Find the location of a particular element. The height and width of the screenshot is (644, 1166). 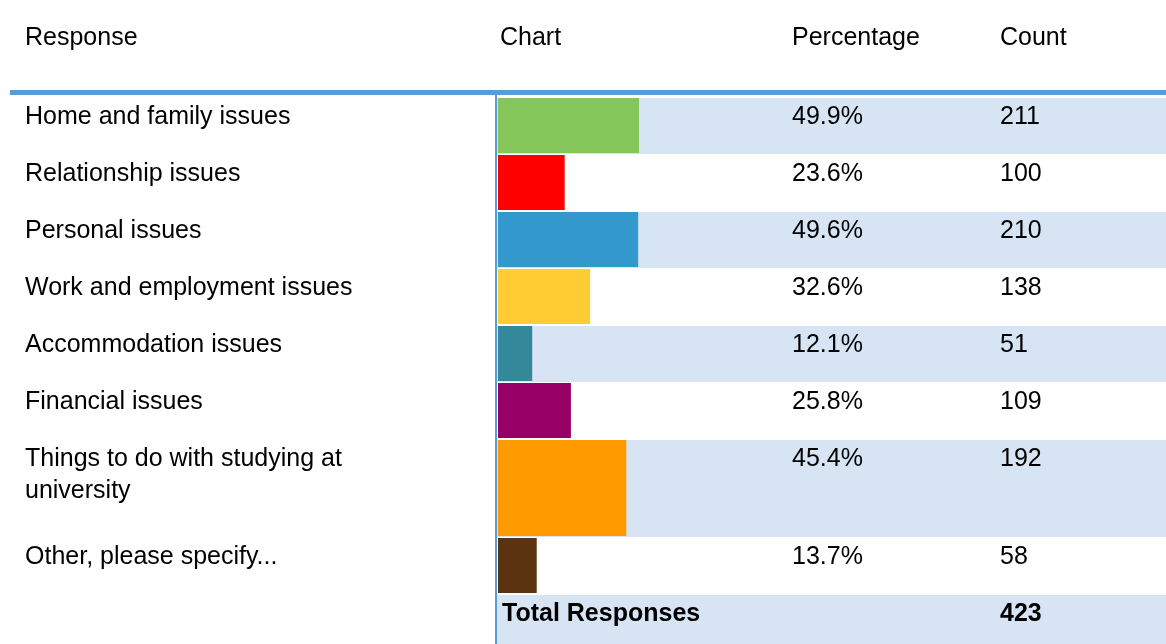

data-label: 45.4% is located at coordinates (827, 457).